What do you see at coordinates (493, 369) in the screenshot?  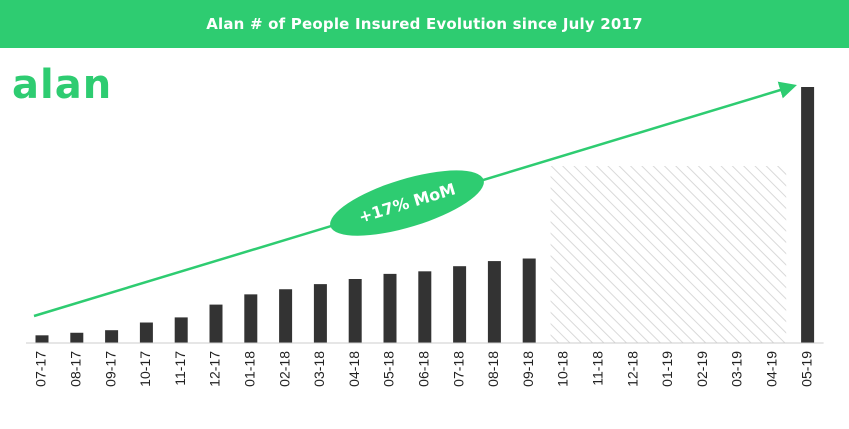 I see `x-tick-label: 08-18` at bounding box center [493, 369].